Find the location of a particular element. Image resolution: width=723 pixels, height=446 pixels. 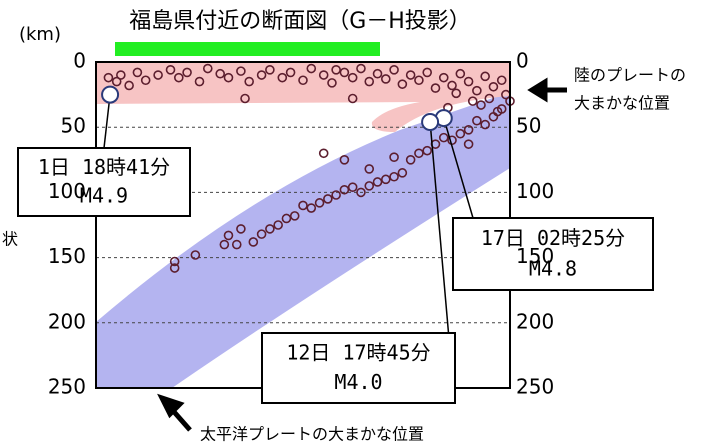

event-magnitude: M4.8 is located at coordinates (553, 268).